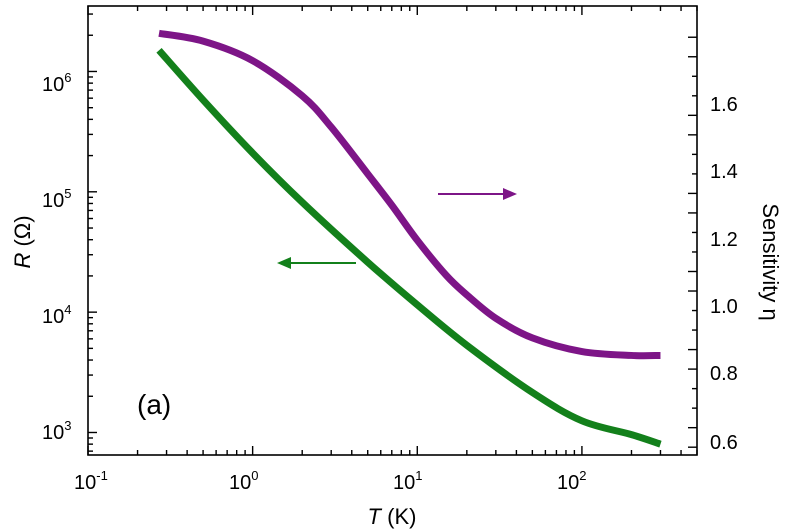 The height and width of the screenshot is (532, 789). Describe the element at coordinates (316, 263) in the screenshot. I see `arrow-left-annotation` at that location.